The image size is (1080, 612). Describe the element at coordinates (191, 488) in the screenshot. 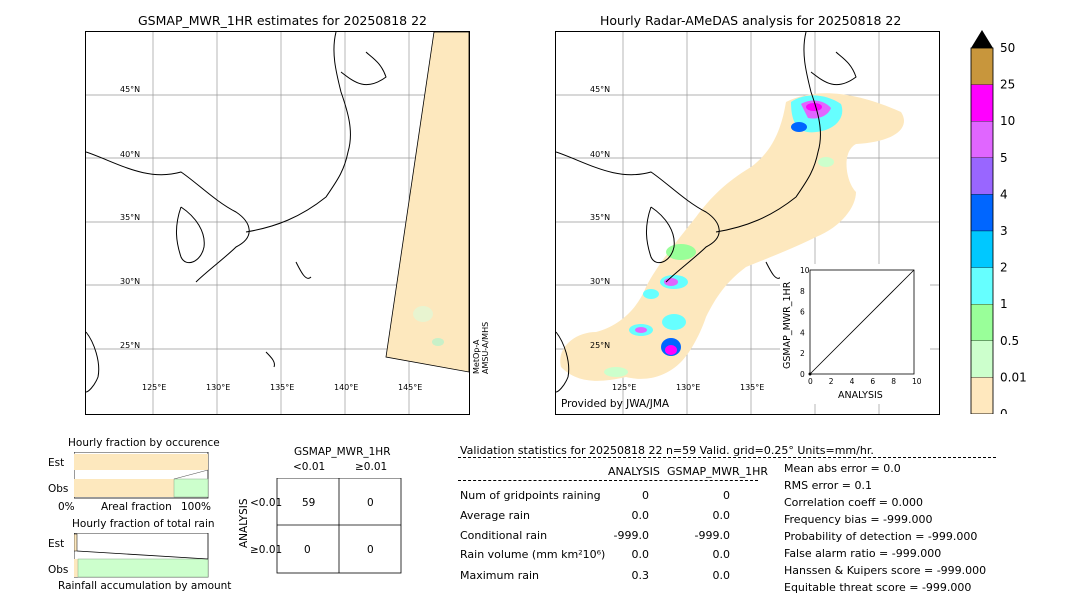

I see `occurrence-obs-rain-bar` at that location.